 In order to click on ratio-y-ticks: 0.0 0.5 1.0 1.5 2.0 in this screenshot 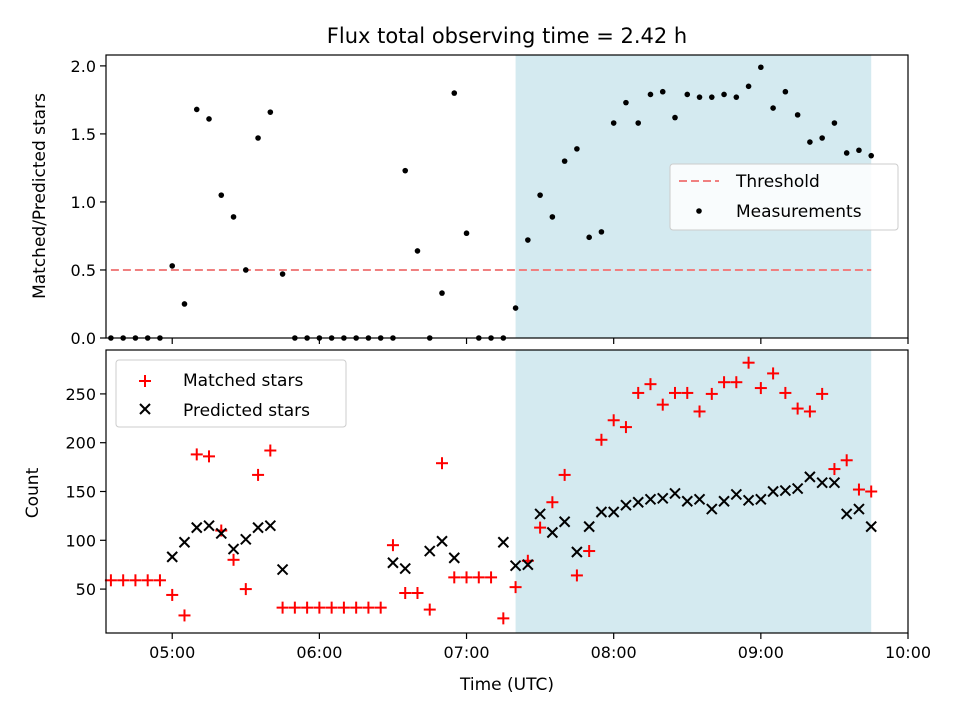, I will do `click(88, 202)`.